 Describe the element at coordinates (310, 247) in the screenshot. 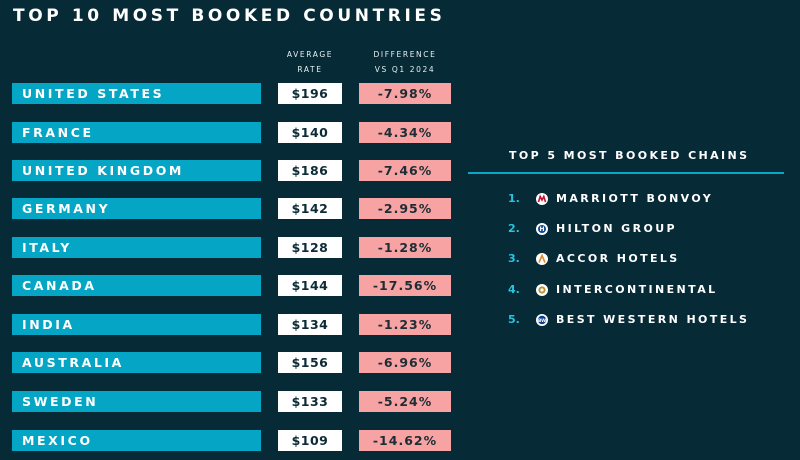

I see `average-rate-value: $128` at that location.